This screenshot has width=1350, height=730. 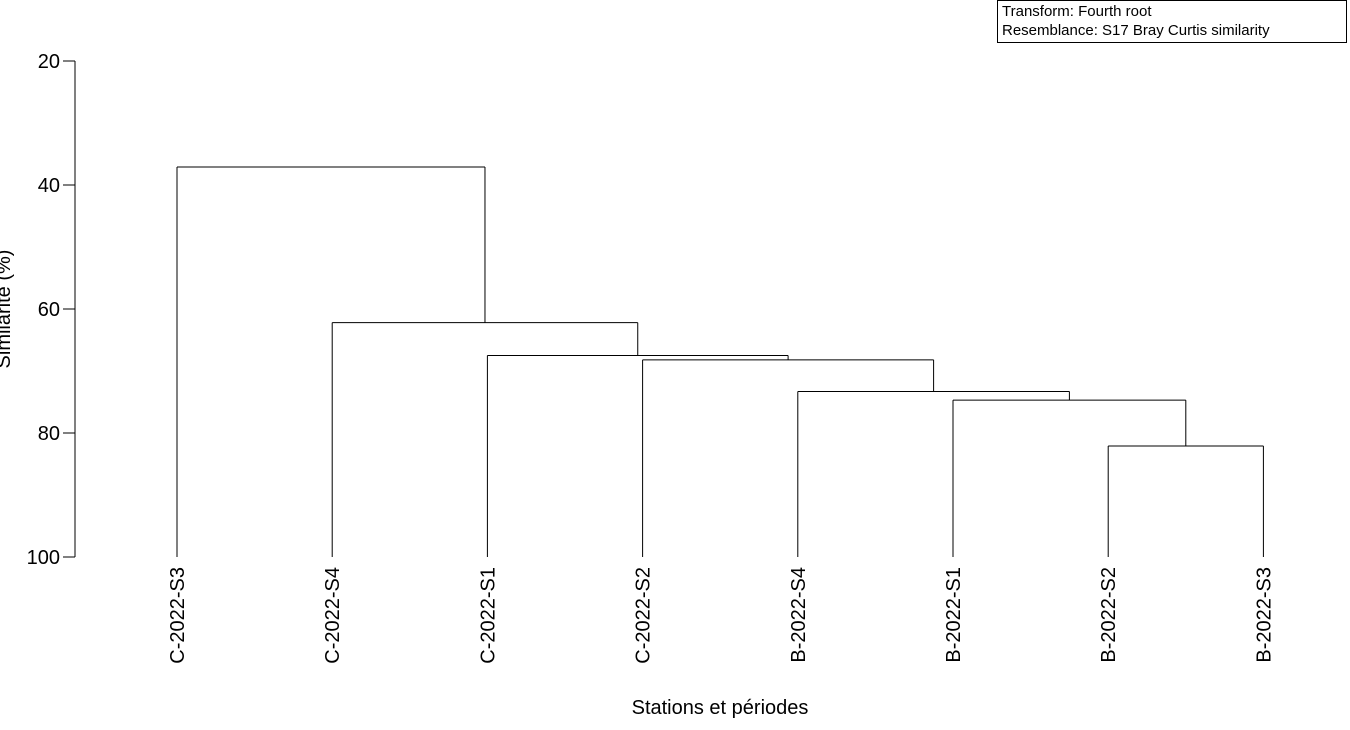 What do you see at coordinates (1109, 615) in the screenshot?
I see `leaf-label: B-2022-S2` at bounding box center [1109, 615].